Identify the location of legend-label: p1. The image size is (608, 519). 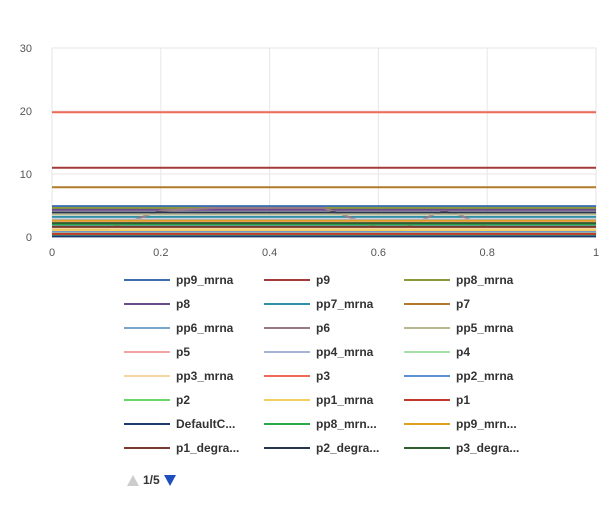
(463, 400).